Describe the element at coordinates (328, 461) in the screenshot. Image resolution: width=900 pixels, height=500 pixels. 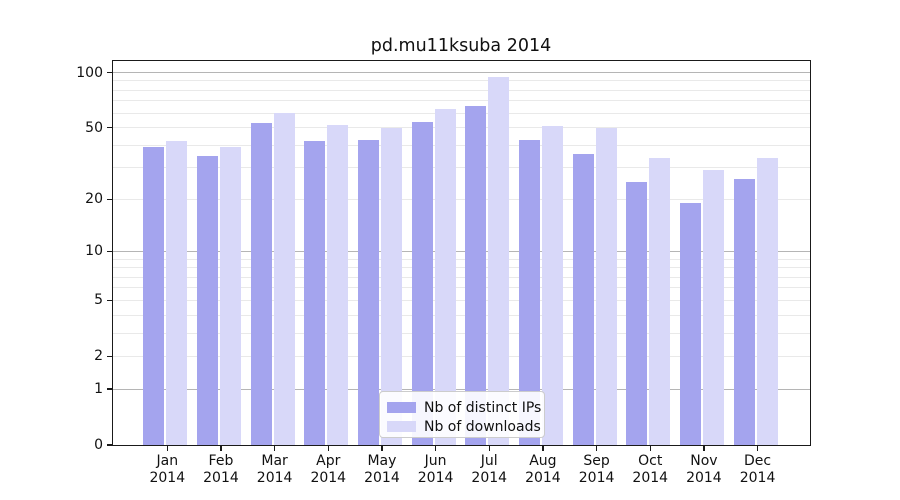
I see `x-tick-month-apr: Apr` at that location.